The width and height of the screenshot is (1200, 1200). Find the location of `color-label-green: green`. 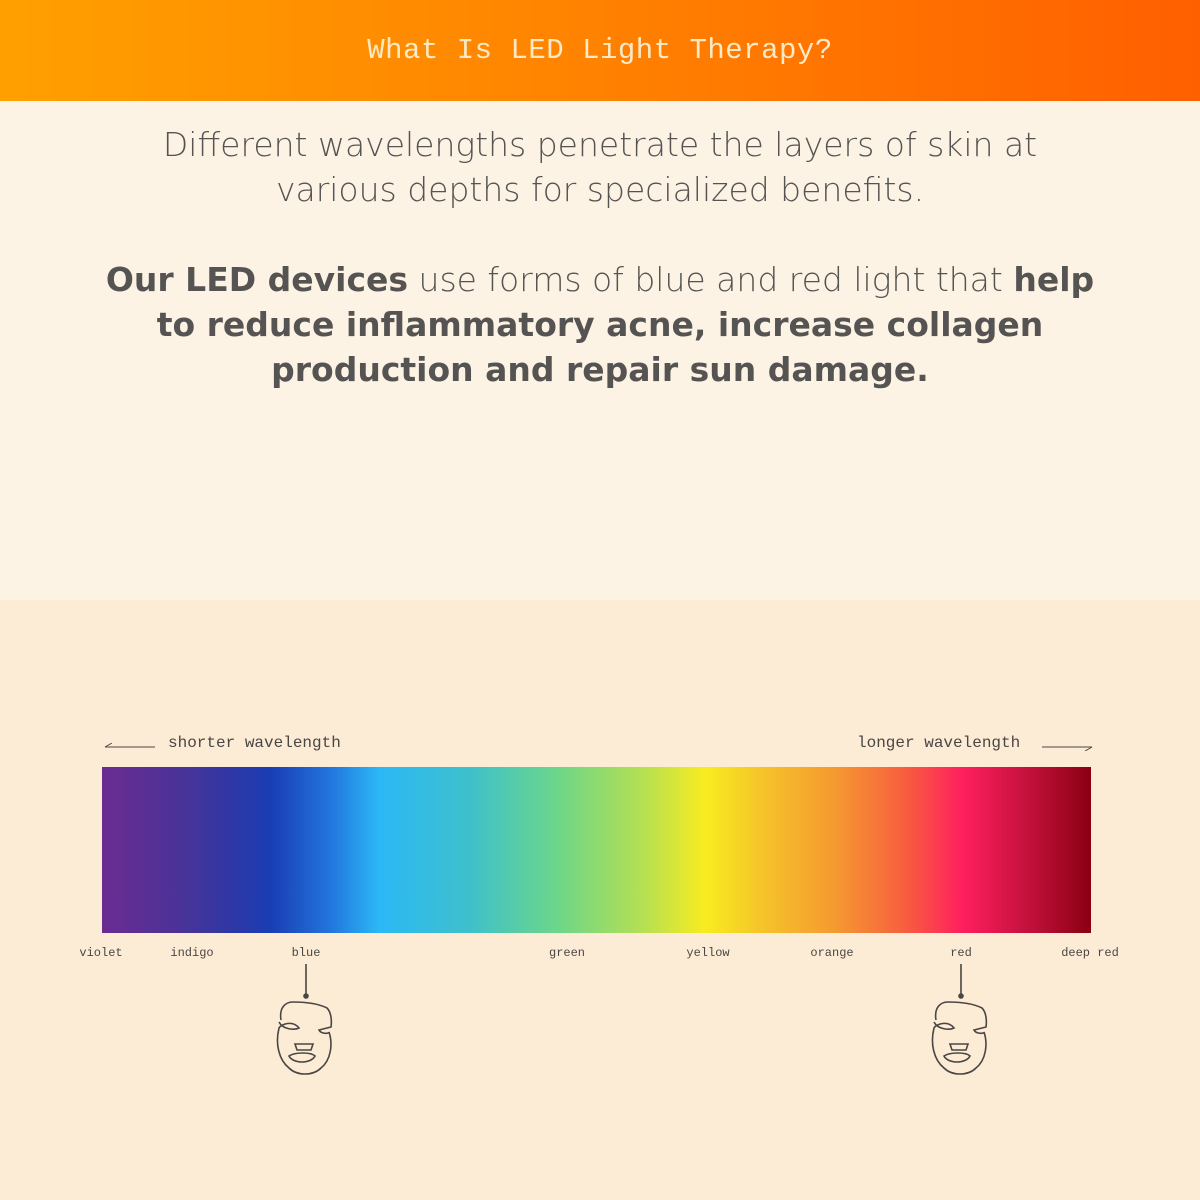

color-label-green: green is located at coordinates (567, 953).